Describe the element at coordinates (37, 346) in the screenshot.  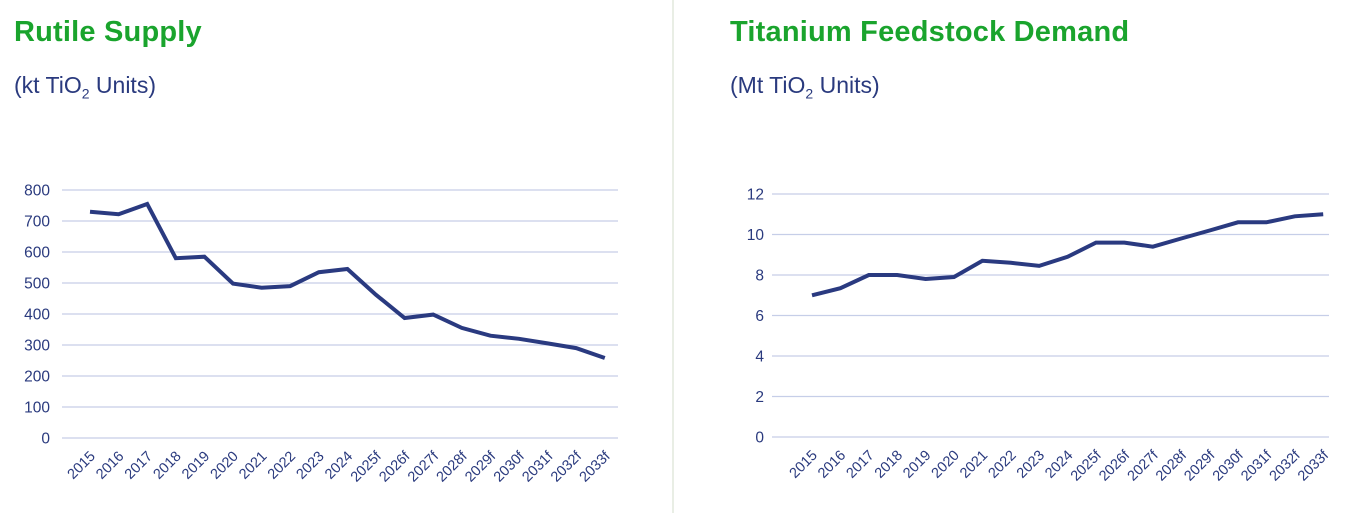
I see `y-axis-tick-label: 300` at that location.